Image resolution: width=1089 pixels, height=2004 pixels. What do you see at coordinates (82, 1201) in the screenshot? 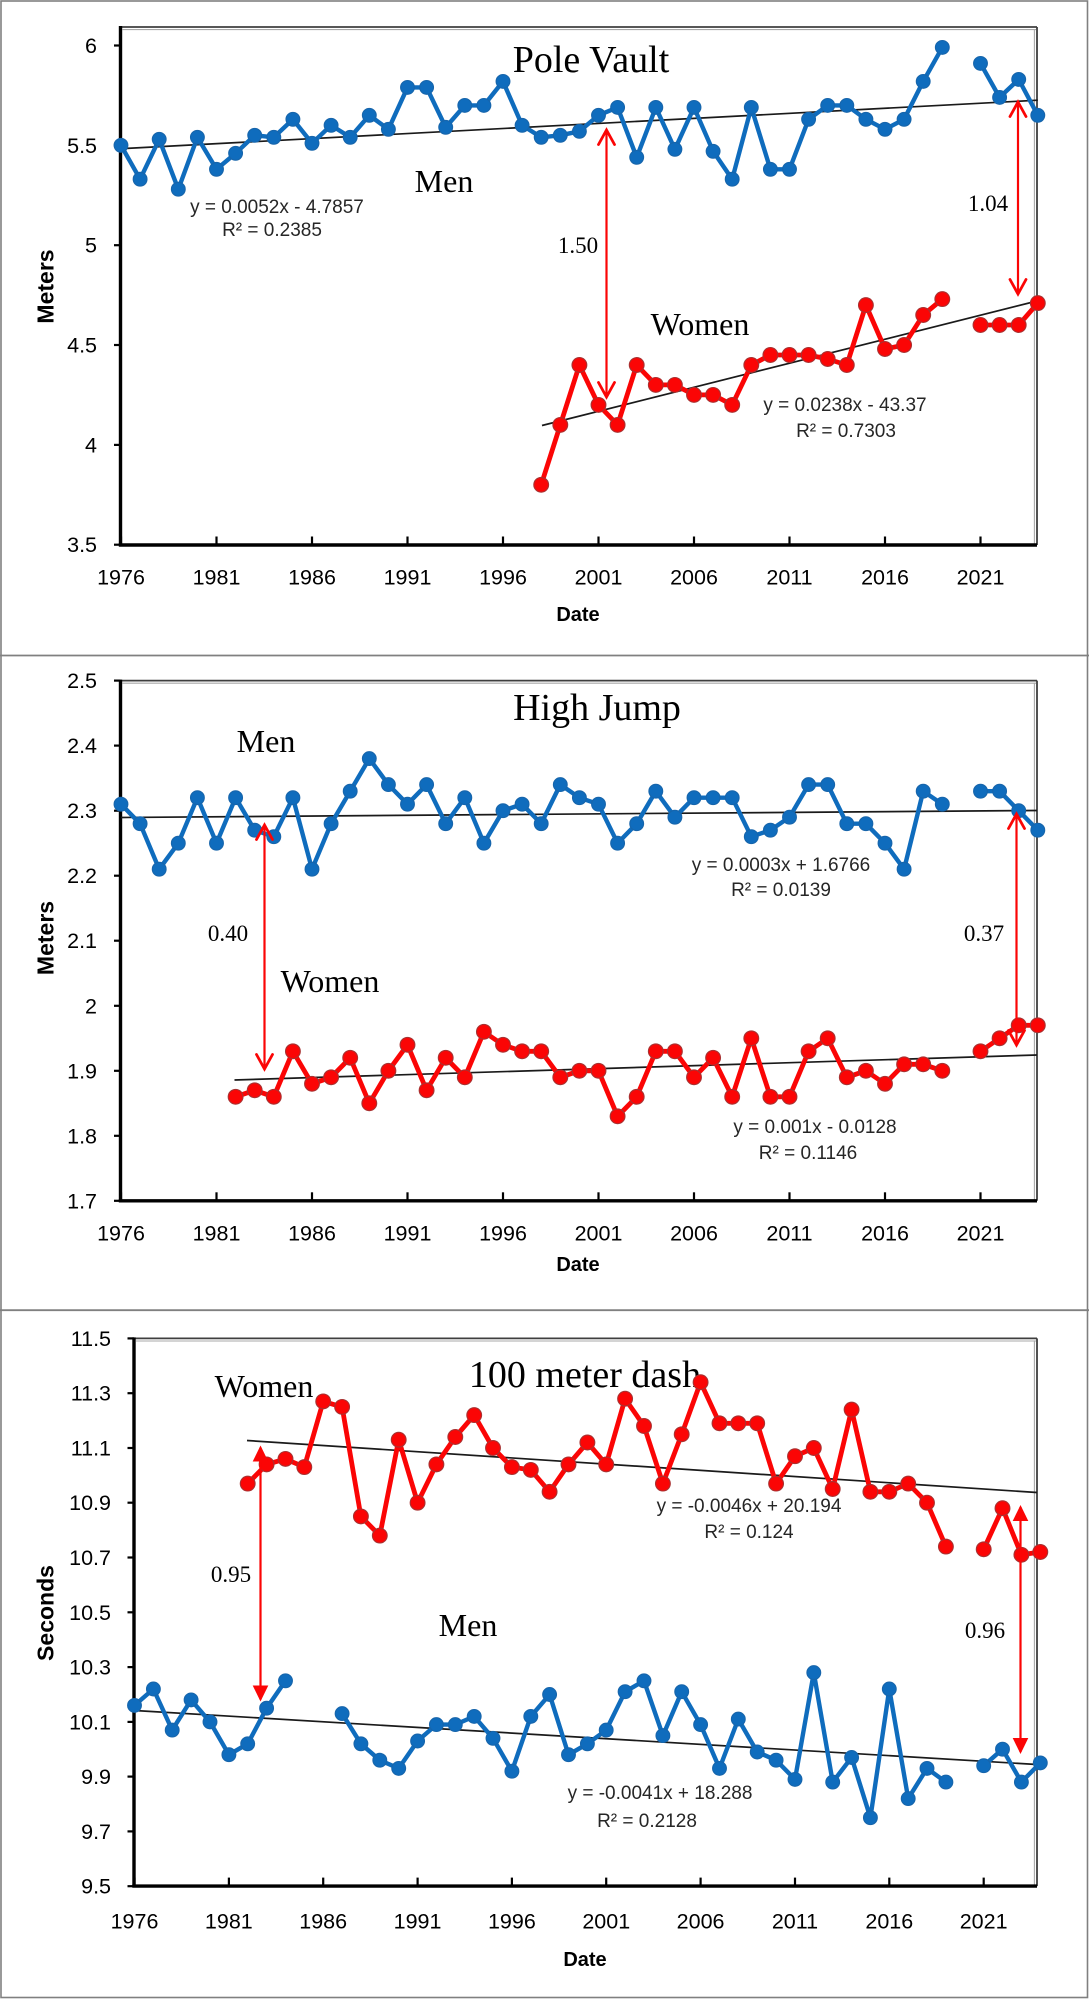
I see `svg-text: 1.7` at bounding box center [82, 1201].